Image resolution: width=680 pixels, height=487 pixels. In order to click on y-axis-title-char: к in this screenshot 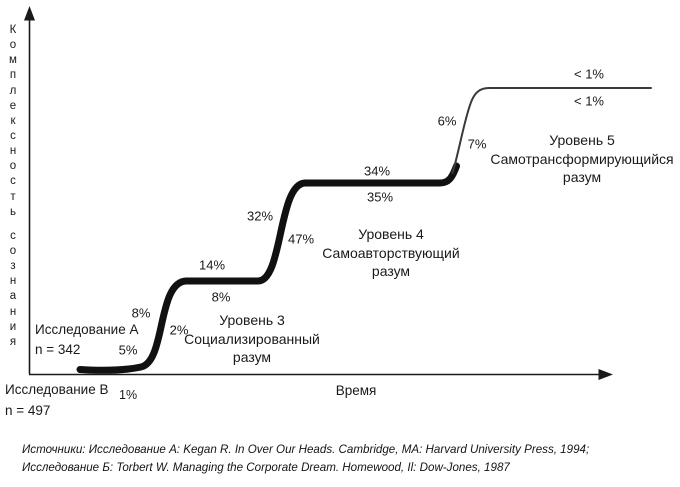, I will do `click(13, 120)`.